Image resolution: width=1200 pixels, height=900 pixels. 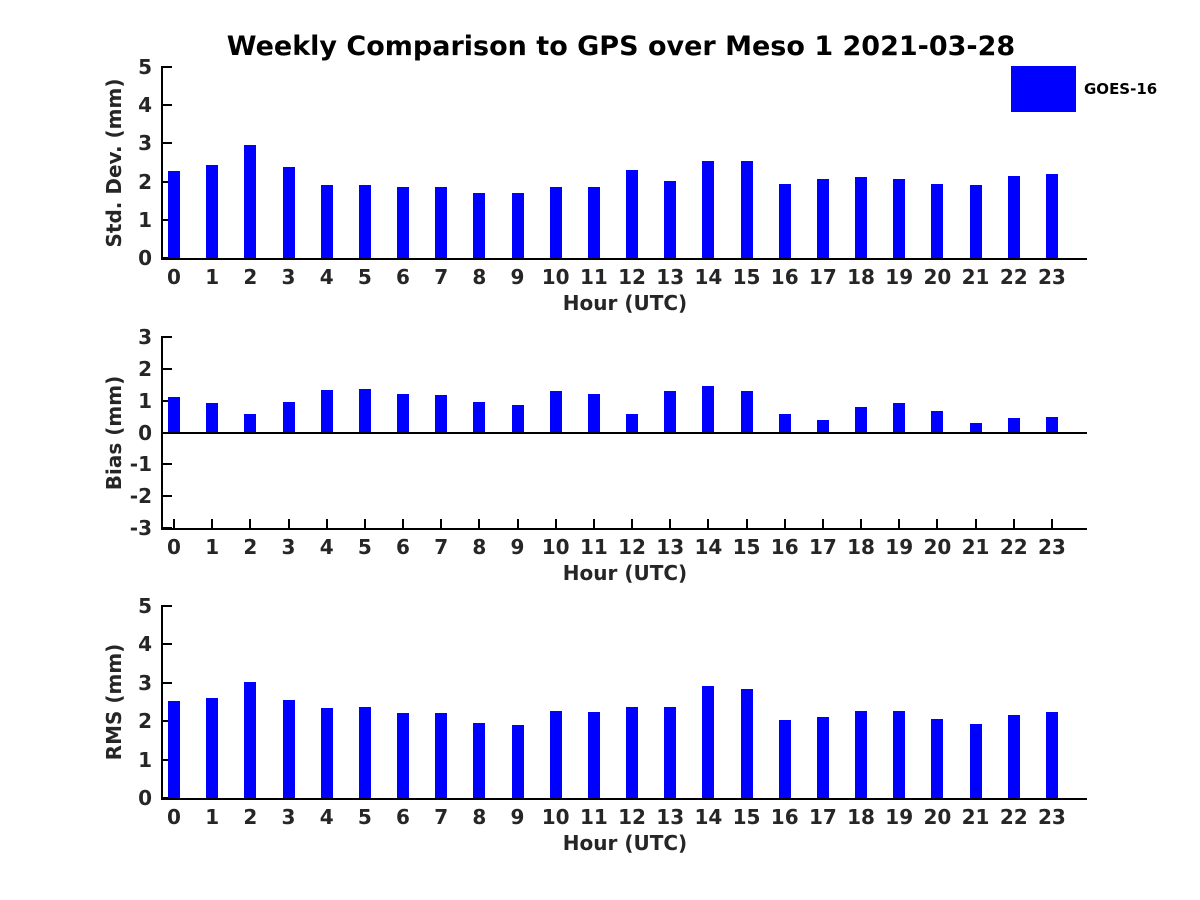 What do you see at coordinates (145, 400) in the screenshot?
I see `y-tick-label: 1` at bounding box center [145, 400].